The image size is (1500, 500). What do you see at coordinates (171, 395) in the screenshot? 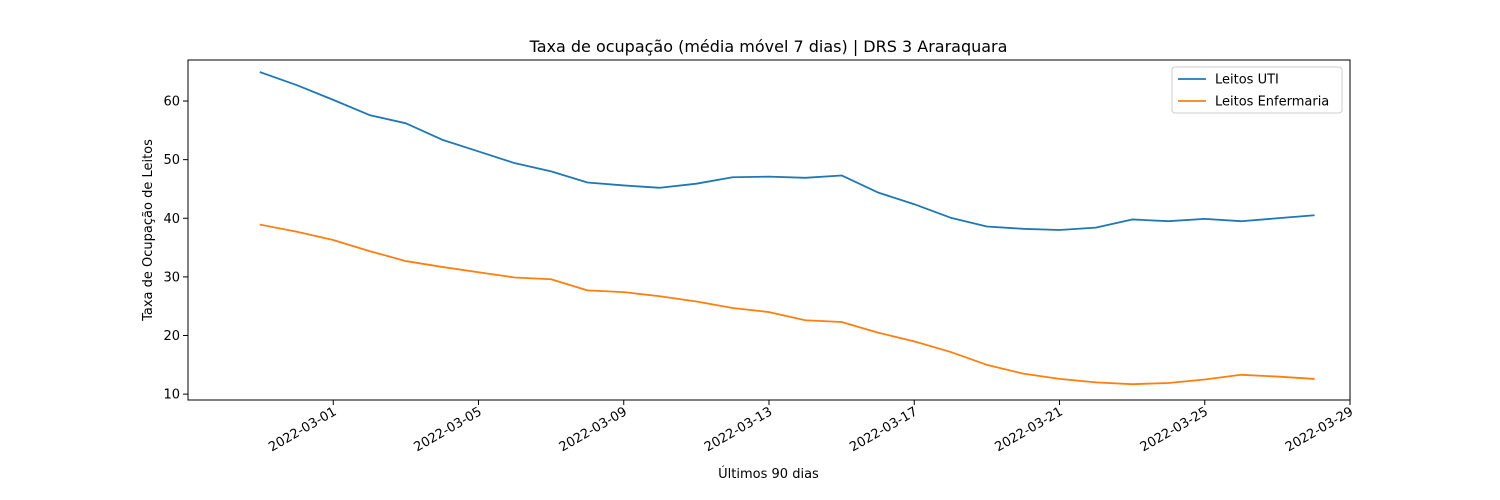
I see `y-tick-label: 10` at bounding box center [171, 395].